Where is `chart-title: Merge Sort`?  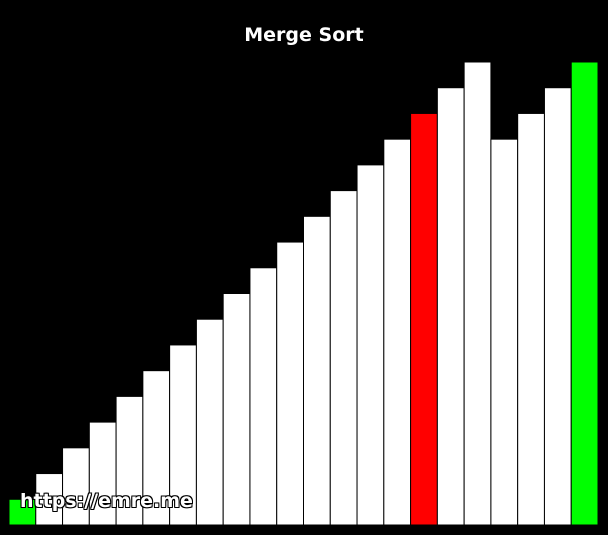 chart-title: Merge Sort is located at coordinates (304, 35).